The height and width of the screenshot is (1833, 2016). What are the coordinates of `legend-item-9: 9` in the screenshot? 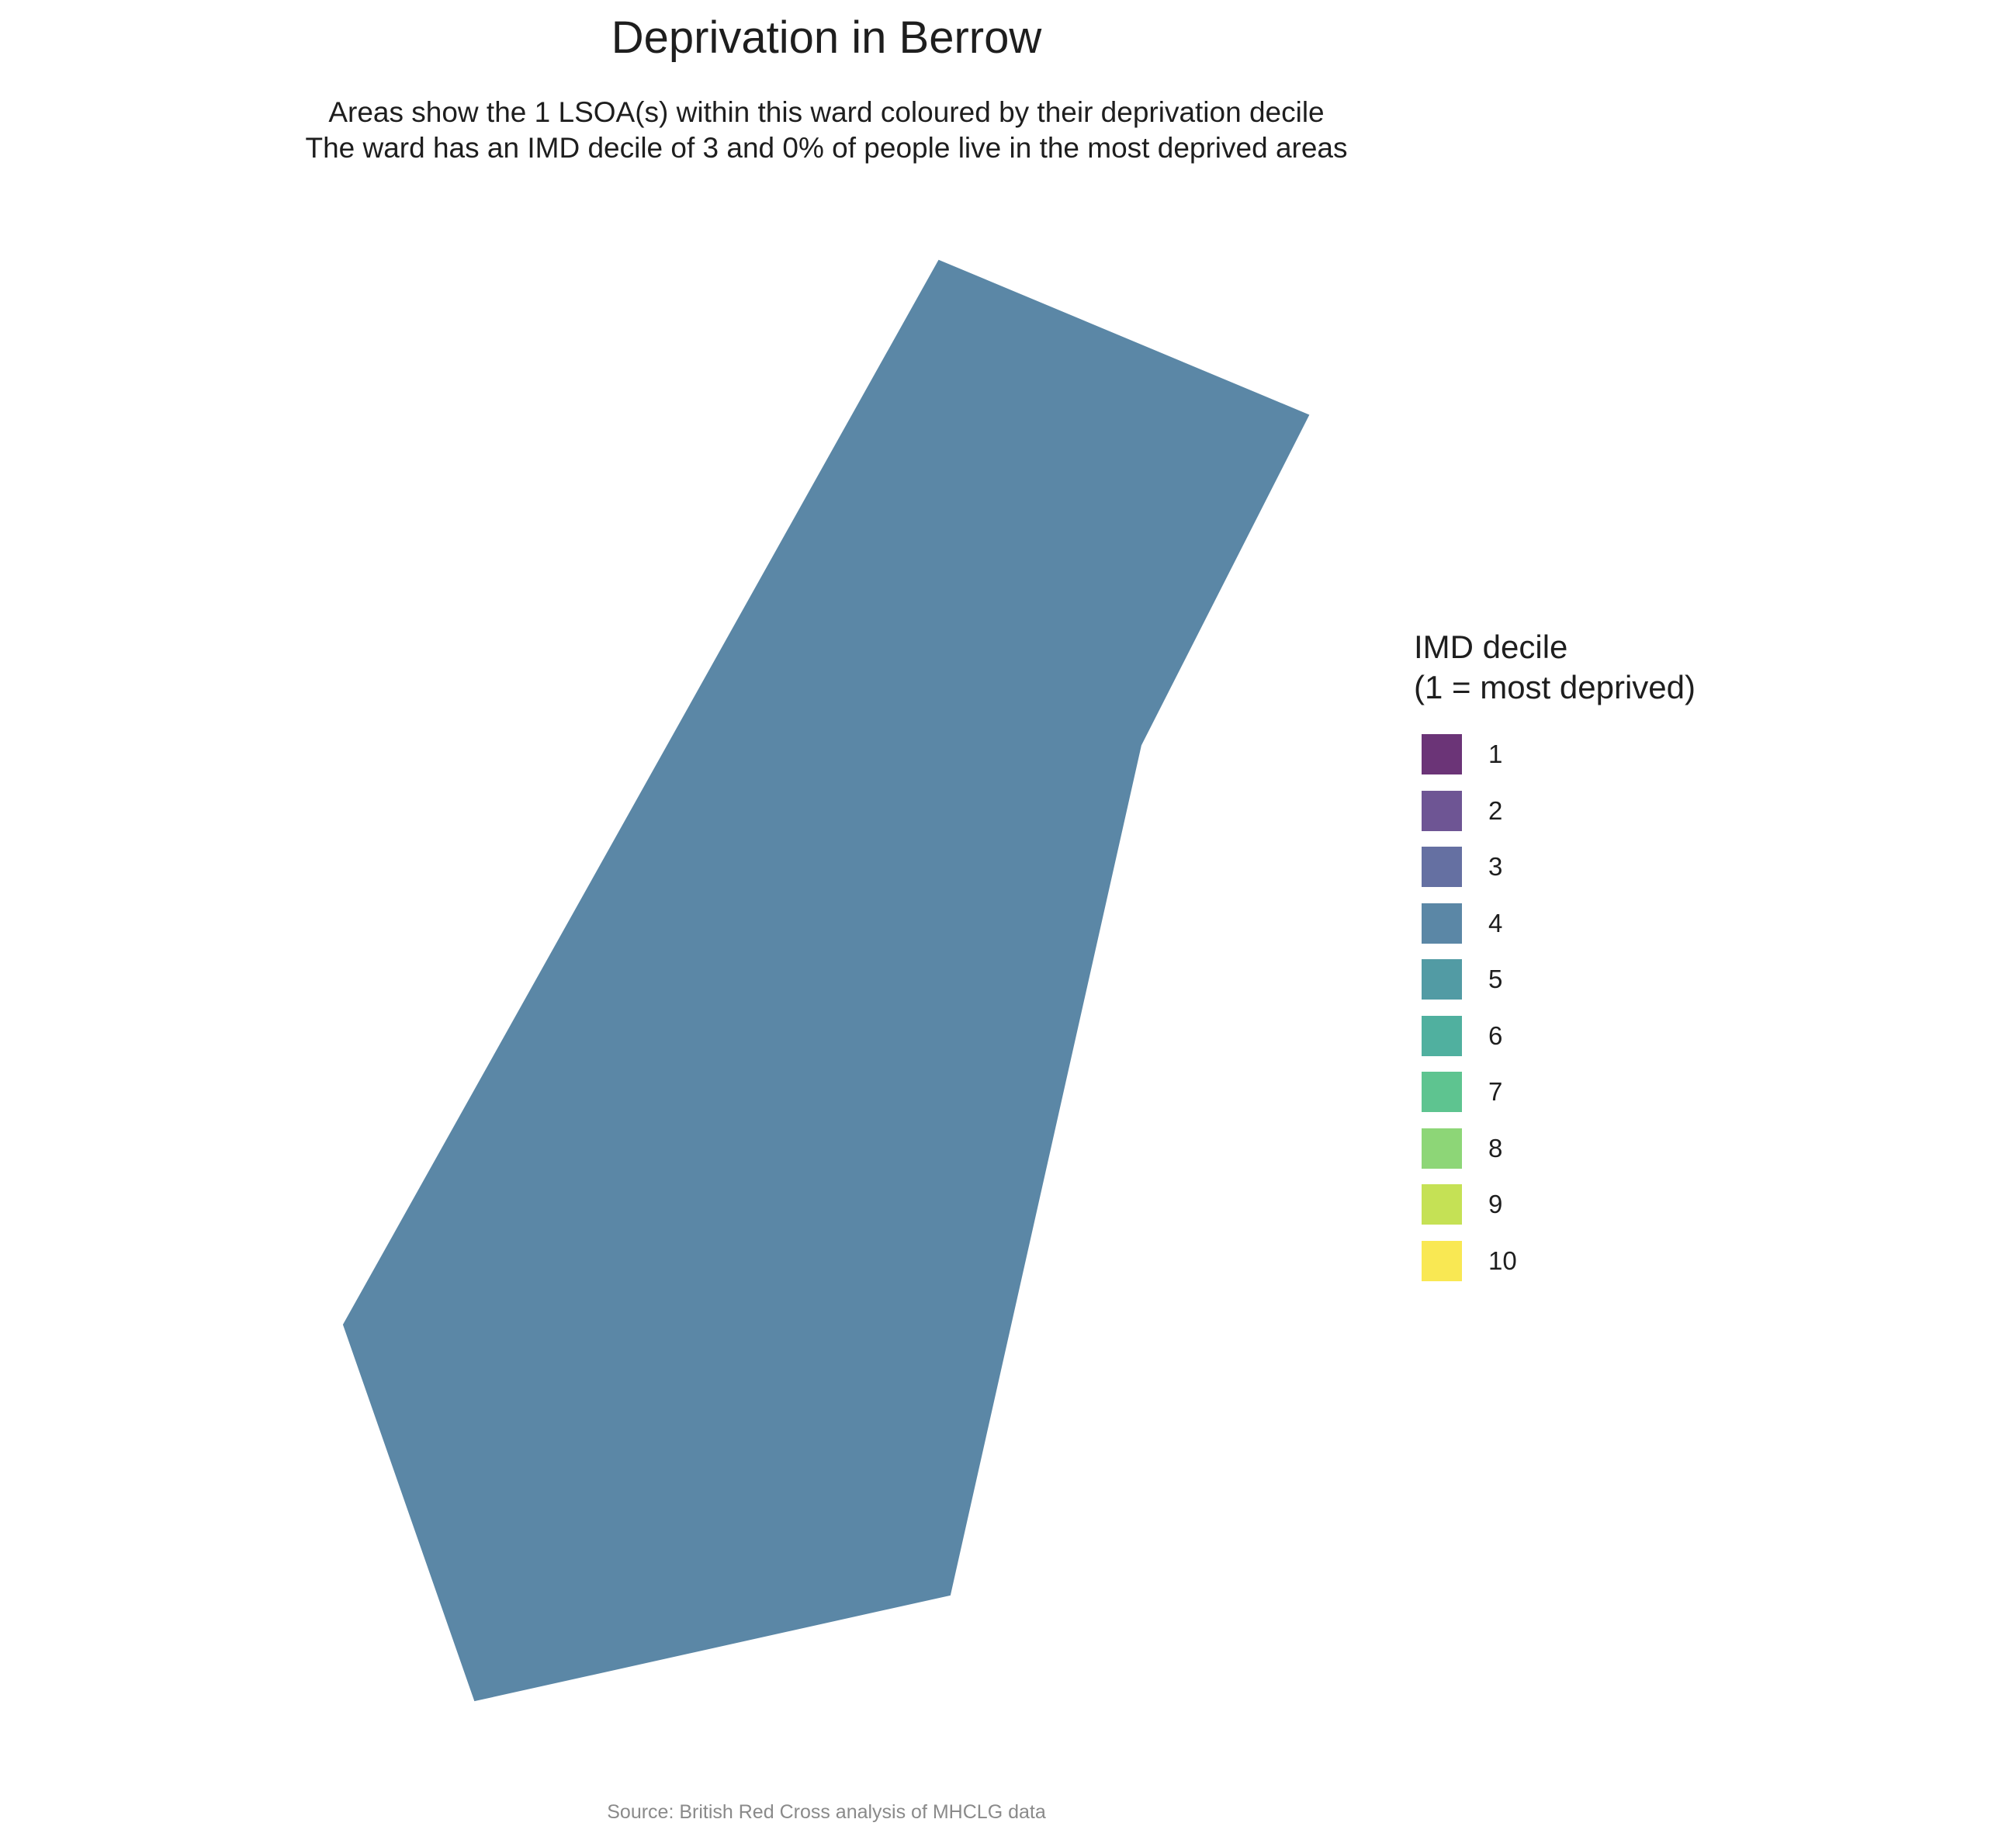 It's located at (1555, 1212).